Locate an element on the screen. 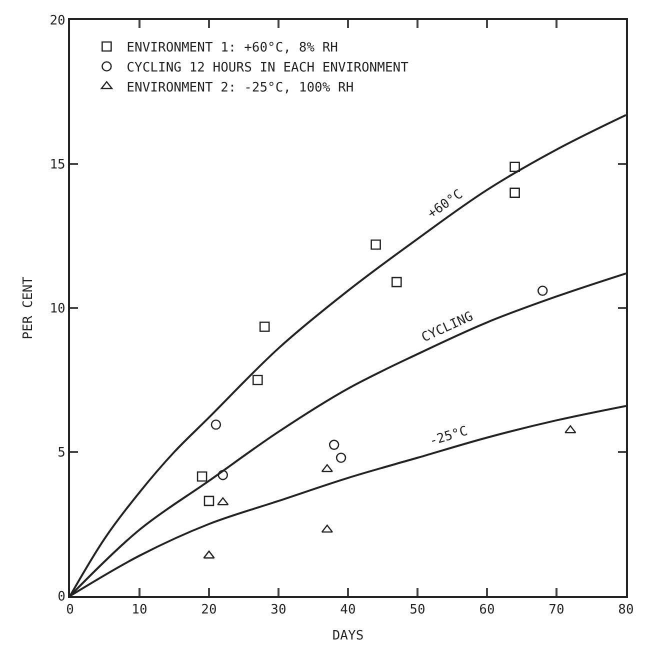 Image resolution: width=646 pixels, height=656 pixels. x-tick-label: 60 is located at coordinates (487, 610).